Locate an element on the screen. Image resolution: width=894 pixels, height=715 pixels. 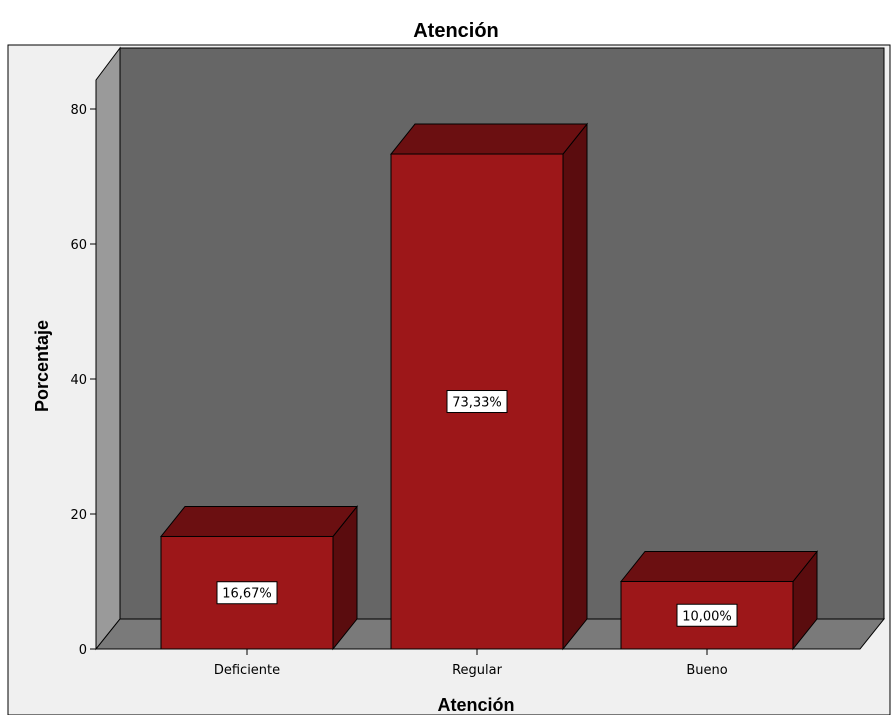
chart-title: Atención is located at coordinates (456, 31).